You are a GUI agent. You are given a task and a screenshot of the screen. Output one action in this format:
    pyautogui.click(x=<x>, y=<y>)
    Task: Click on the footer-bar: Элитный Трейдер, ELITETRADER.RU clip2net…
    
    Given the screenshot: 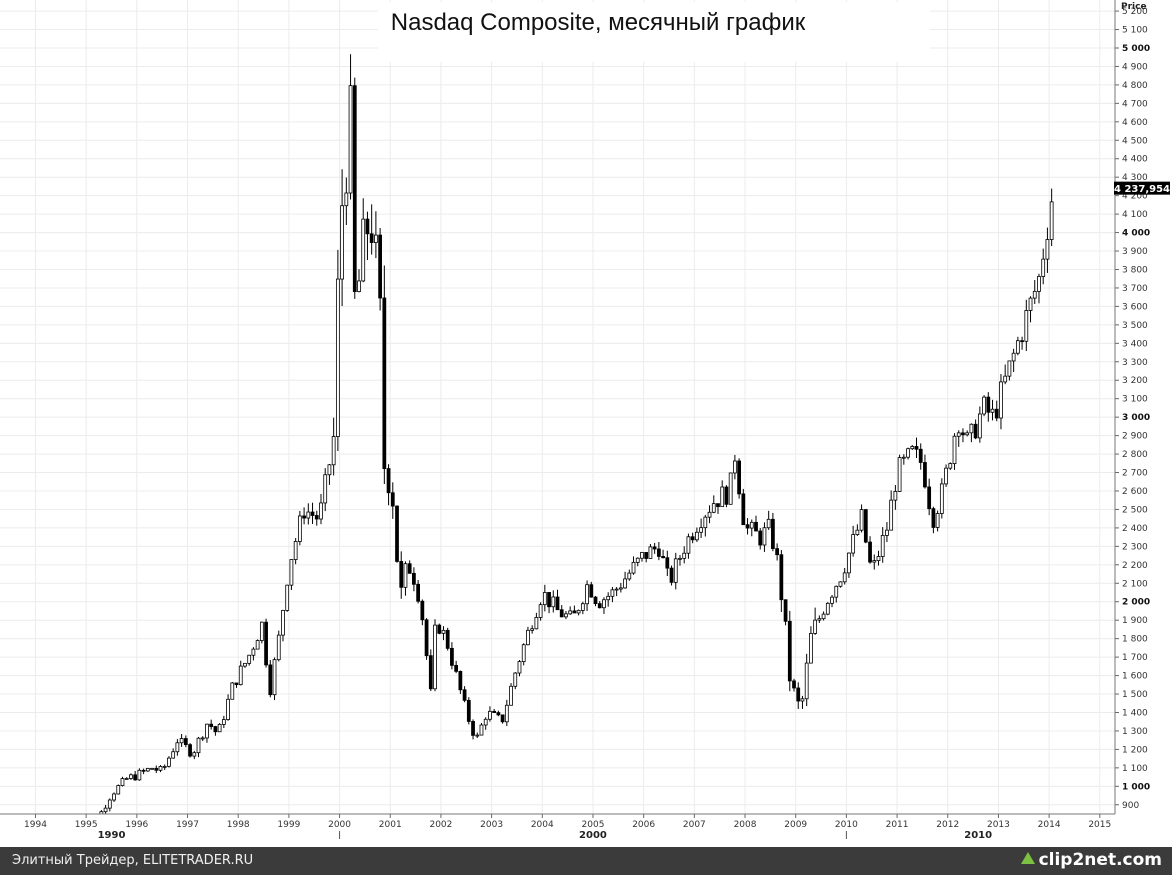 What is the action you would take?
    pyautogui.click(x=586, y=861)
    